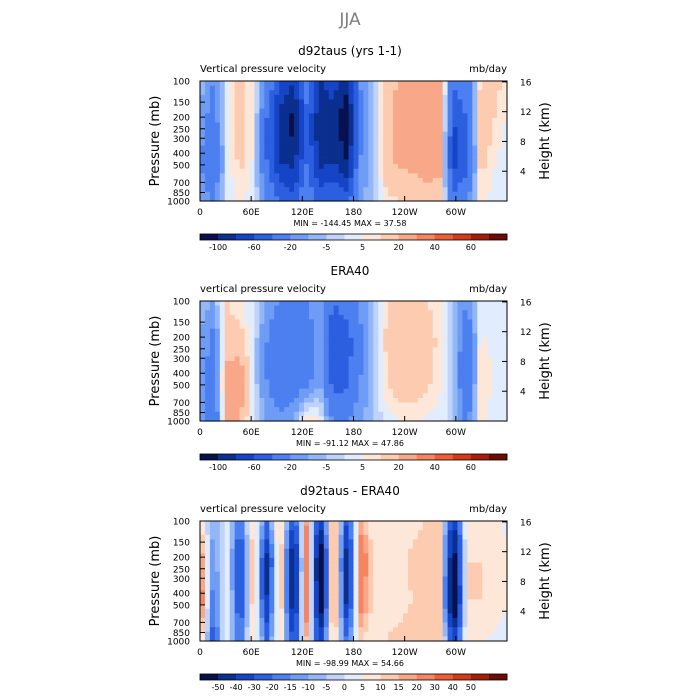  I want to click on heatmap-field, so click(354, 361).